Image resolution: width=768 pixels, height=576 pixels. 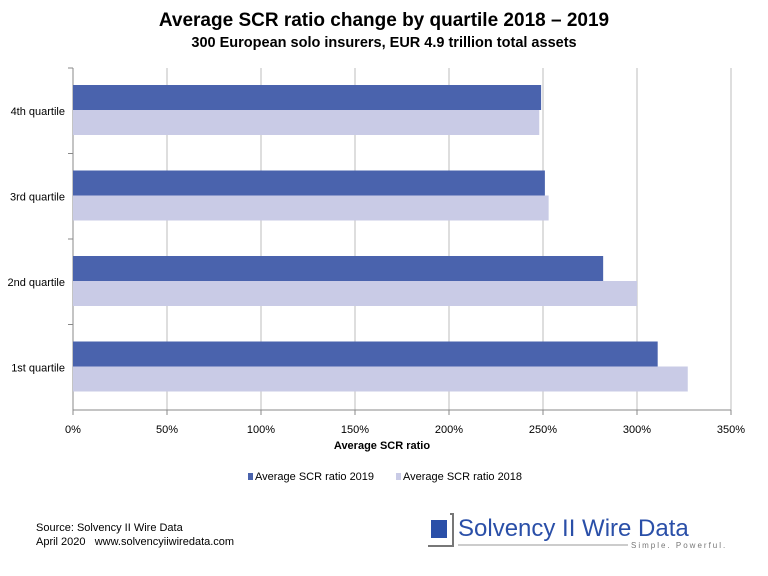 What do you see at coordinates (261, 430) in the screenshot?
I see `x-tick-label: 100%` at bounding box center [261, 430].